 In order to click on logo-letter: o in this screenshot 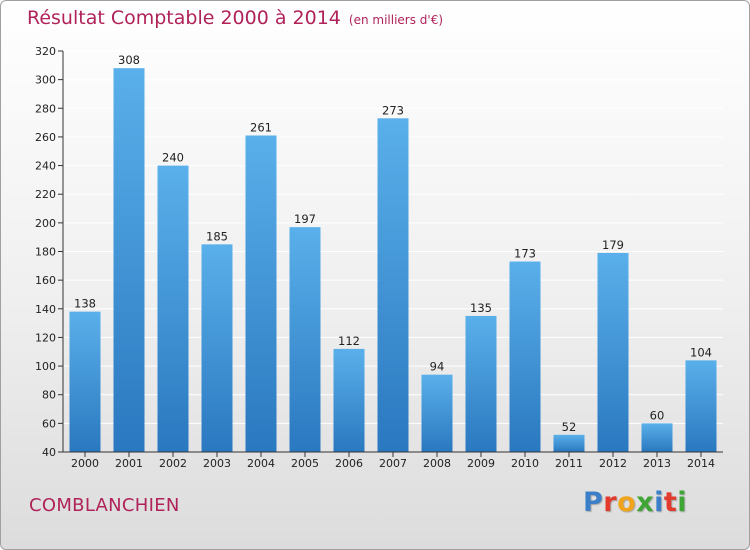, I will do `click(627, 502)`.